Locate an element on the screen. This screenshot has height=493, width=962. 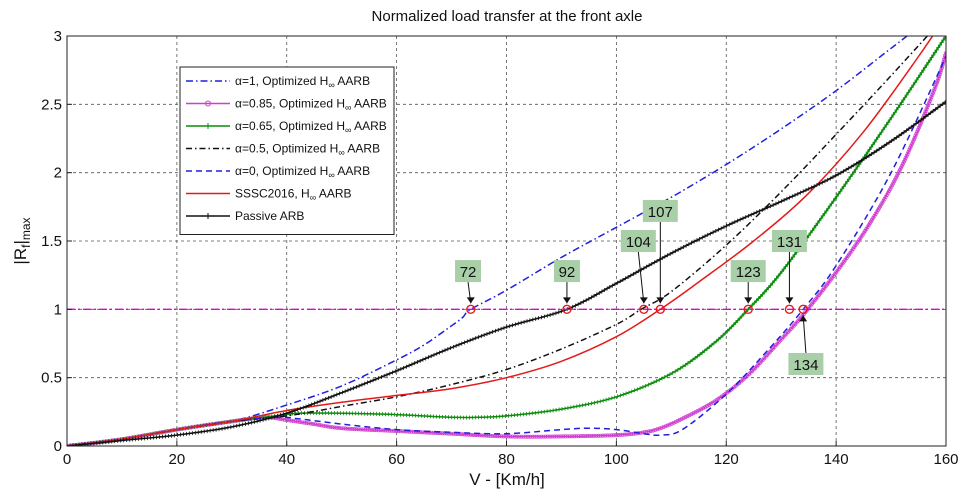
crossing-marker is located at coordinates (471, 309).